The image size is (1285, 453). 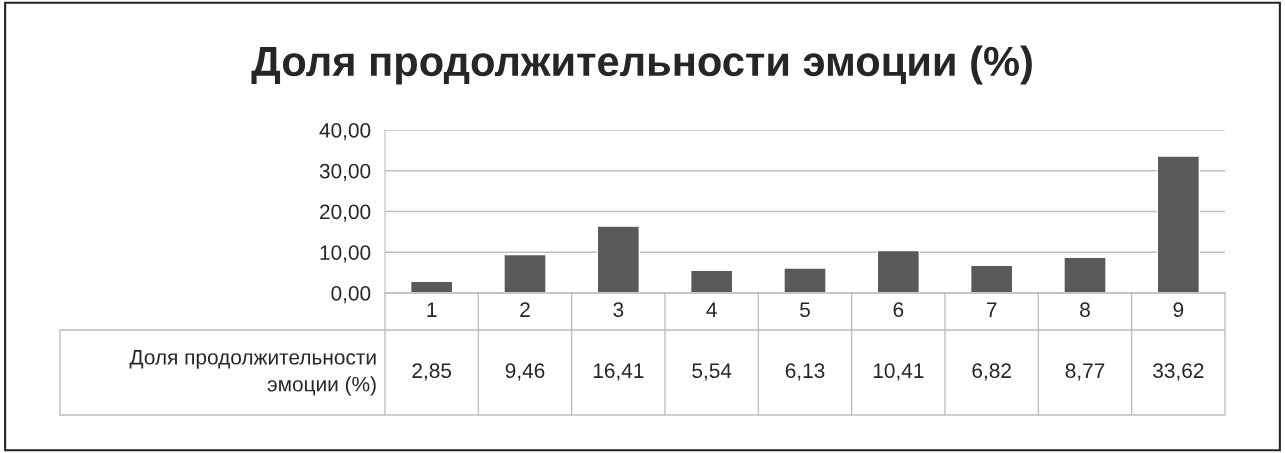 I want to click on y-tick-label: 0,00, so click(x=351, y=295).